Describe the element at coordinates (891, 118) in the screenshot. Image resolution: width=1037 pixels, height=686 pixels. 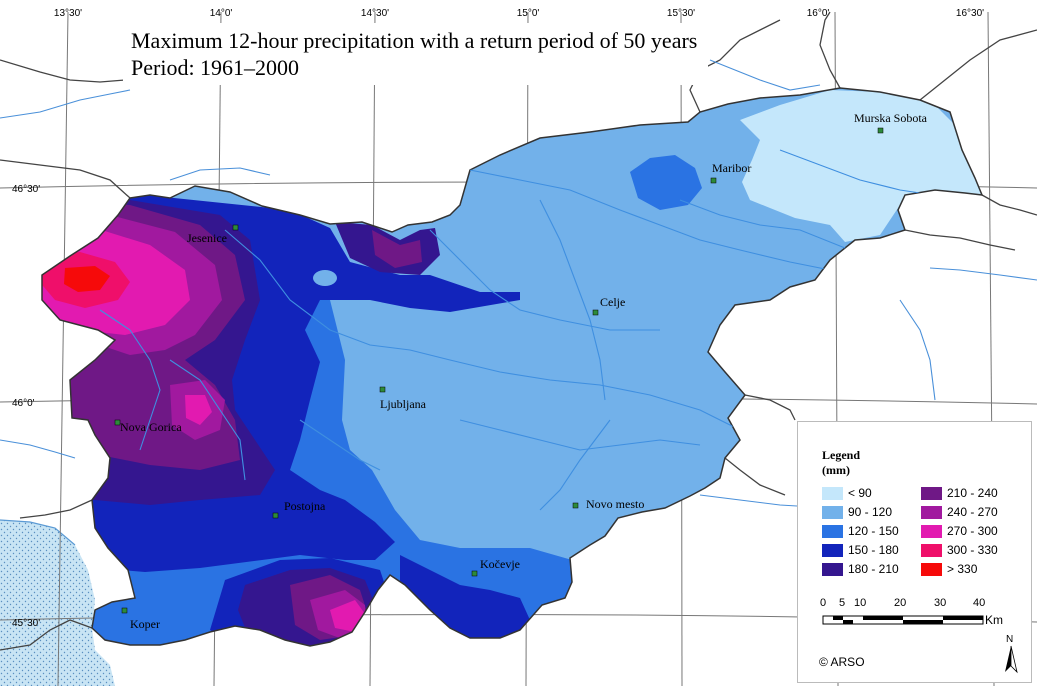
I see `svg-text: Murska Sobota` at that location.